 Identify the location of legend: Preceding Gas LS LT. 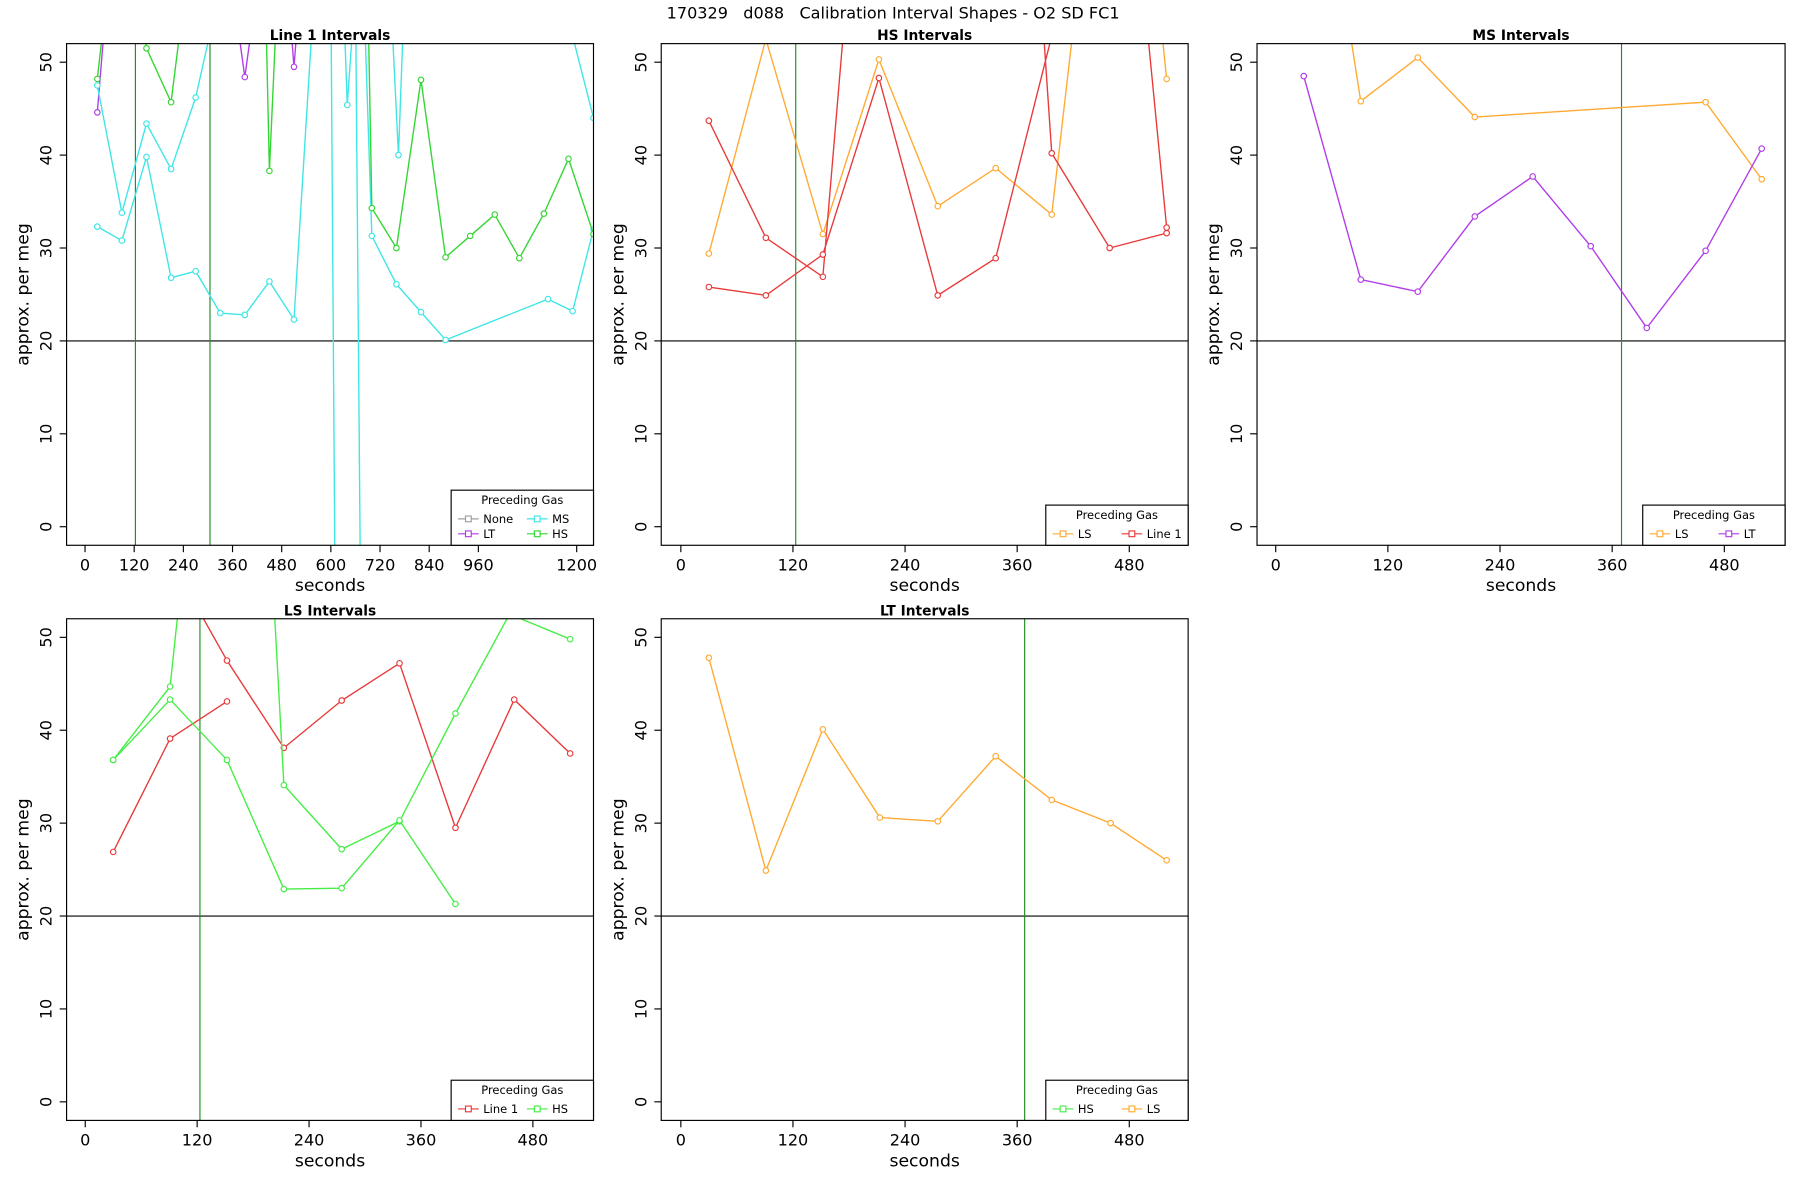
(1714, 525).